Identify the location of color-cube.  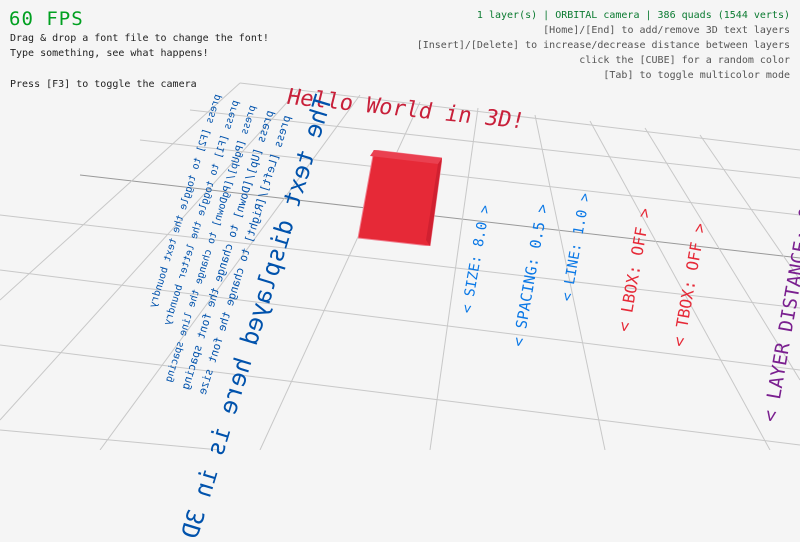
(400, 198).